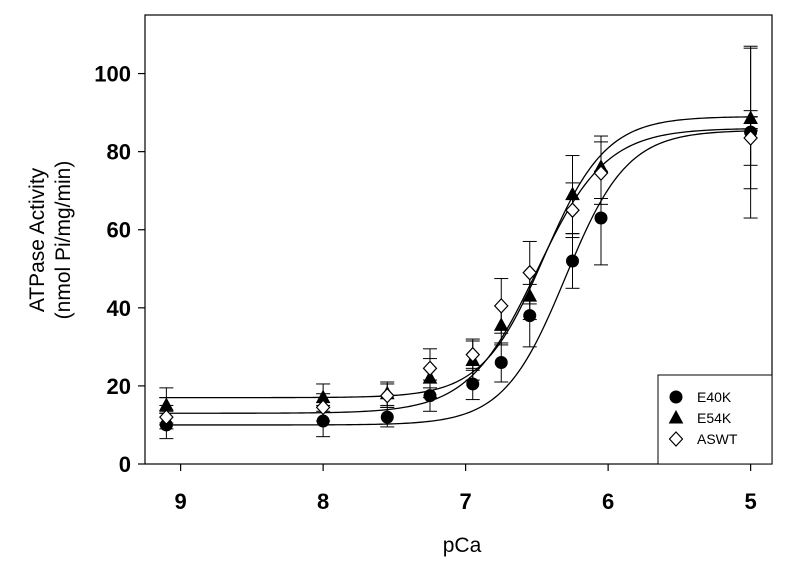 The image size is (800, 562). I want to click on y-tick-label: 100, so click(112, 74).